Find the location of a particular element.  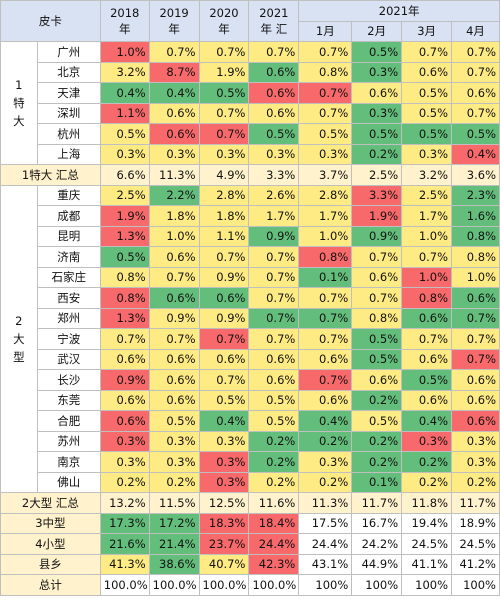

subtotal-cell: 3.2% is located at coordinates (427, 175).